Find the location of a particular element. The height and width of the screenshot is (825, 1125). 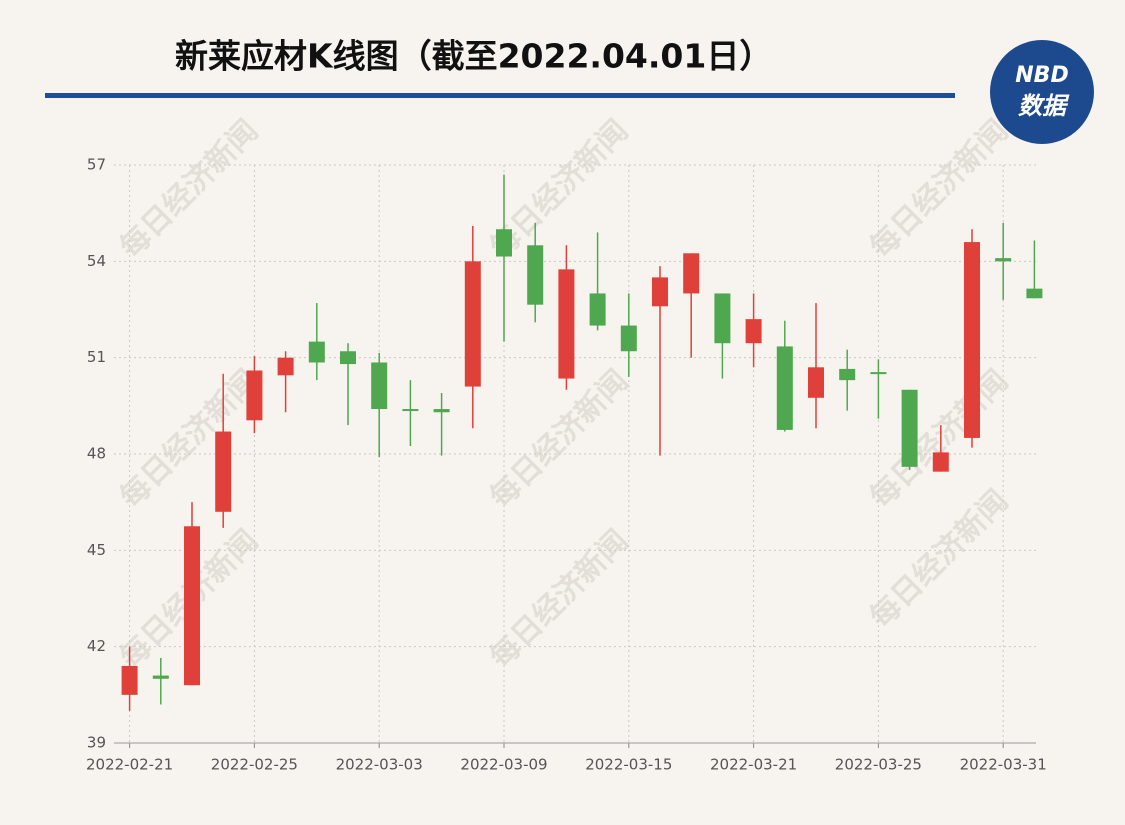

x-tick-label: 2022-03-25 is located at coordinates (878, 765).